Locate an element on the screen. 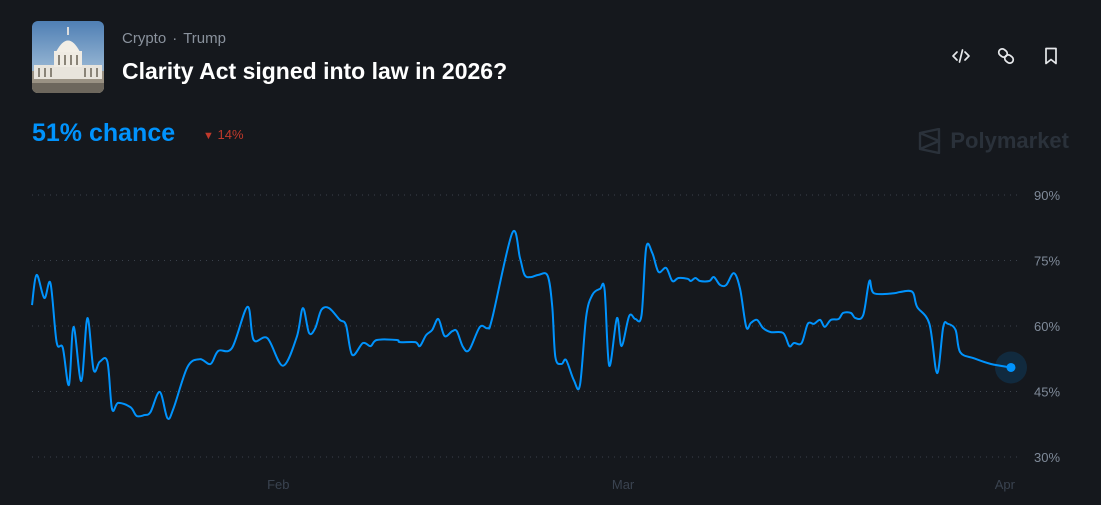 The image size is (1101, 505). category-link: Crypto is located at coordinates (144, 38).